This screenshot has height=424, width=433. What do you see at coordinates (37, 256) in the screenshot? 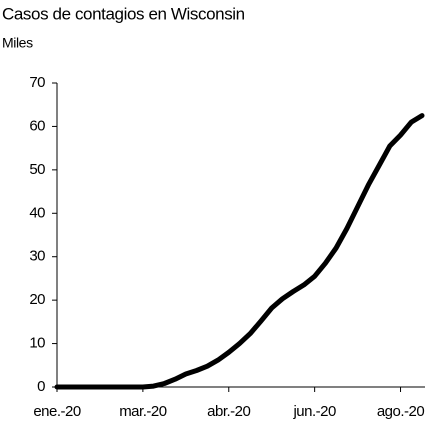
I see `y-tick-label: 30` at bounding box center [37, 256].